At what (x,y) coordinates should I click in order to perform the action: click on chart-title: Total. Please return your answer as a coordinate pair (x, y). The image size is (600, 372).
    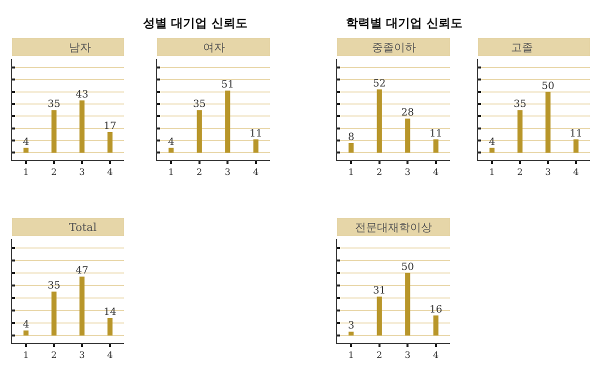
    Looking at the image, I should click on (83, 227).